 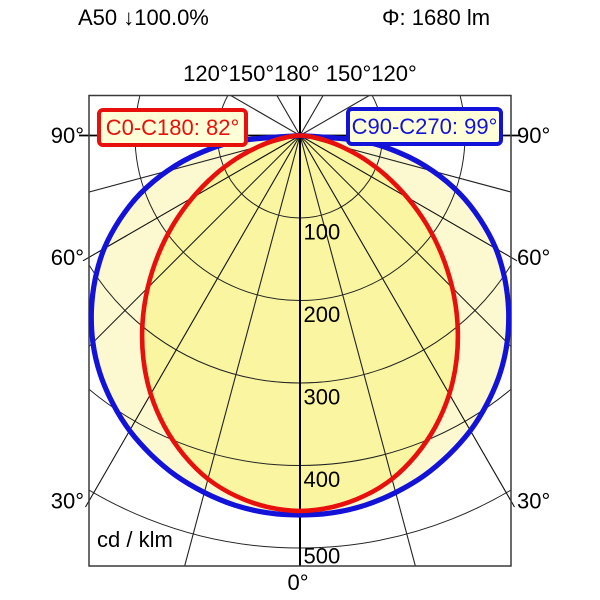 I want to click on ring-label-200: 200, so click(x=322, y=314).